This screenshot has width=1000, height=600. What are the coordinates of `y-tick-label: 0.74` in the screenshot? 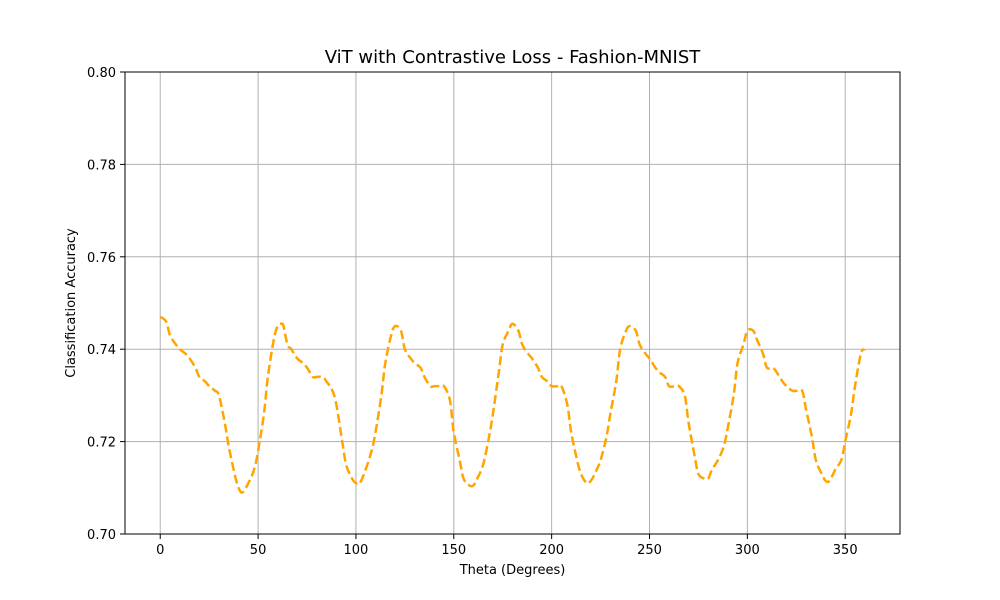 It's located at (101, 350).